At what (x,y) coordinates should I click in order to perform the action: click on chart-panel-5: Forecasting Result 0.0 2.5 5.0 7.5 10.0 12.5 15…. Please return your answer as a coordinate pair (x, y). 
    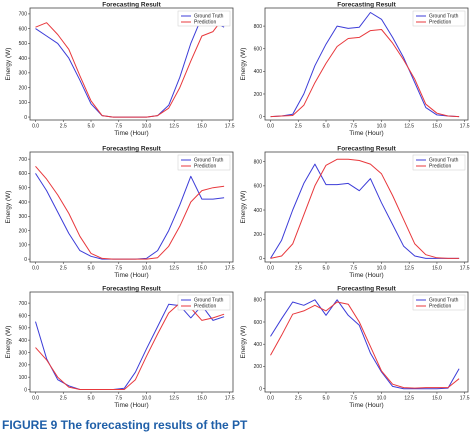
    Looking at the image, I should click on (120, 348).